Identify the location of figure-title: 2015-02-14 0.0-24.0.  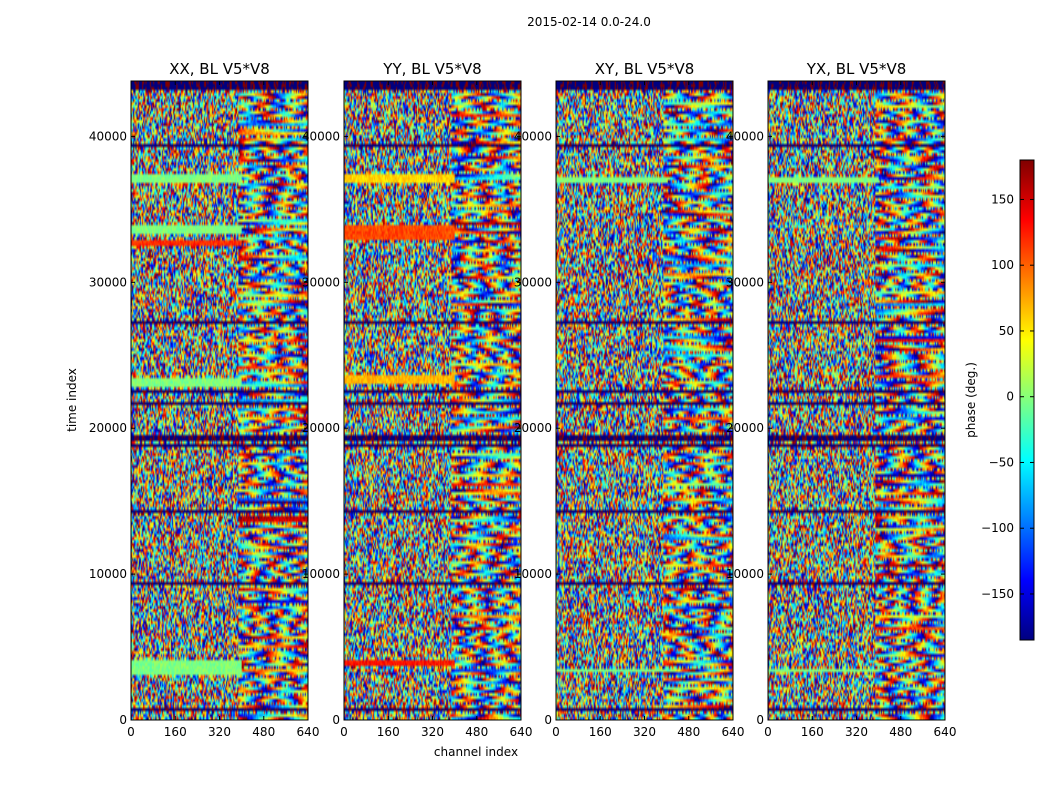
(589, 22).